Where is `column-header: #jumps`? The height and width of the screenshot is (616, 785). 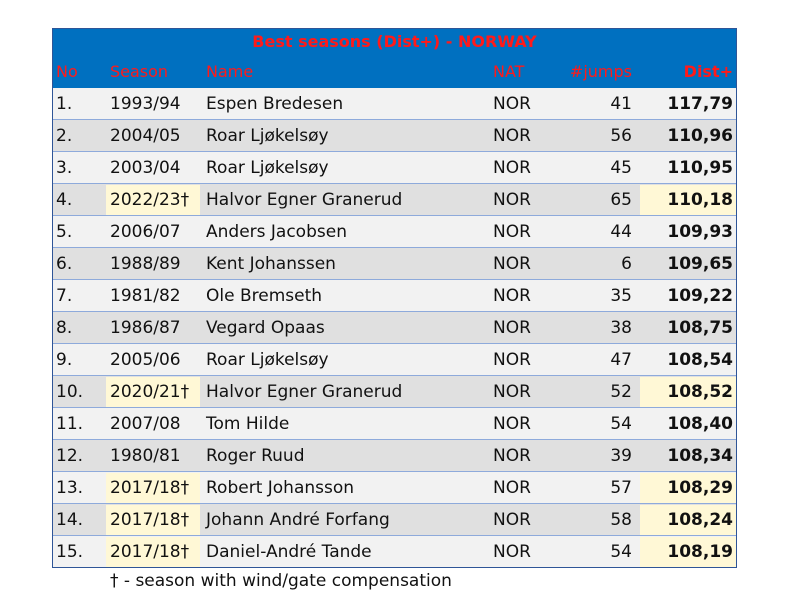
column-header: #jumps is located at coordinates (600, 71).